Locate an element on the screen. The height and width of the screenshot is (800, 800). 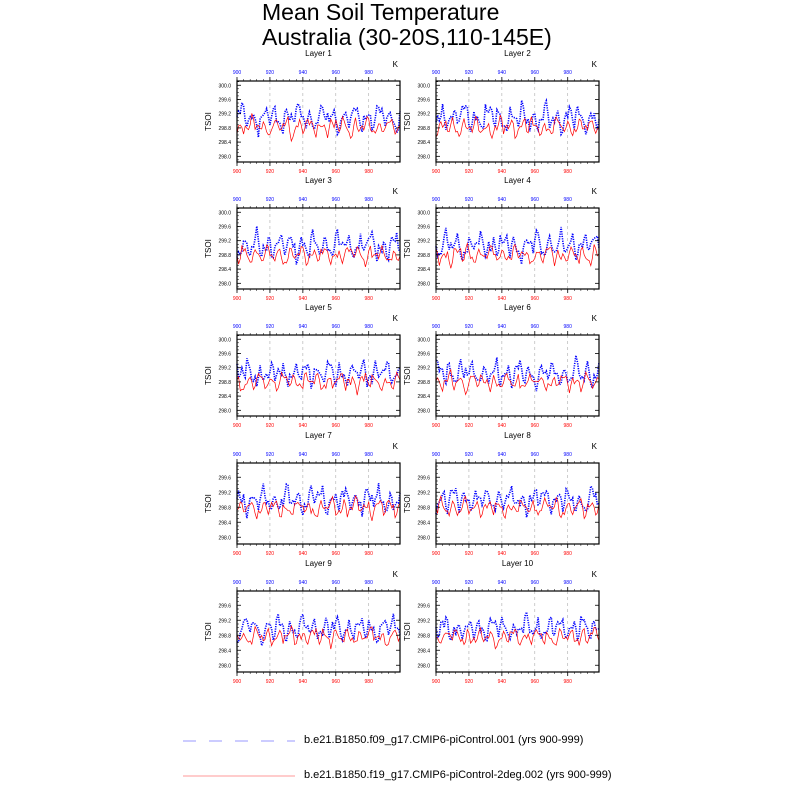
figure-title-line2: Australia (30-20S,110-145E) is located at coordinates (407, 37).